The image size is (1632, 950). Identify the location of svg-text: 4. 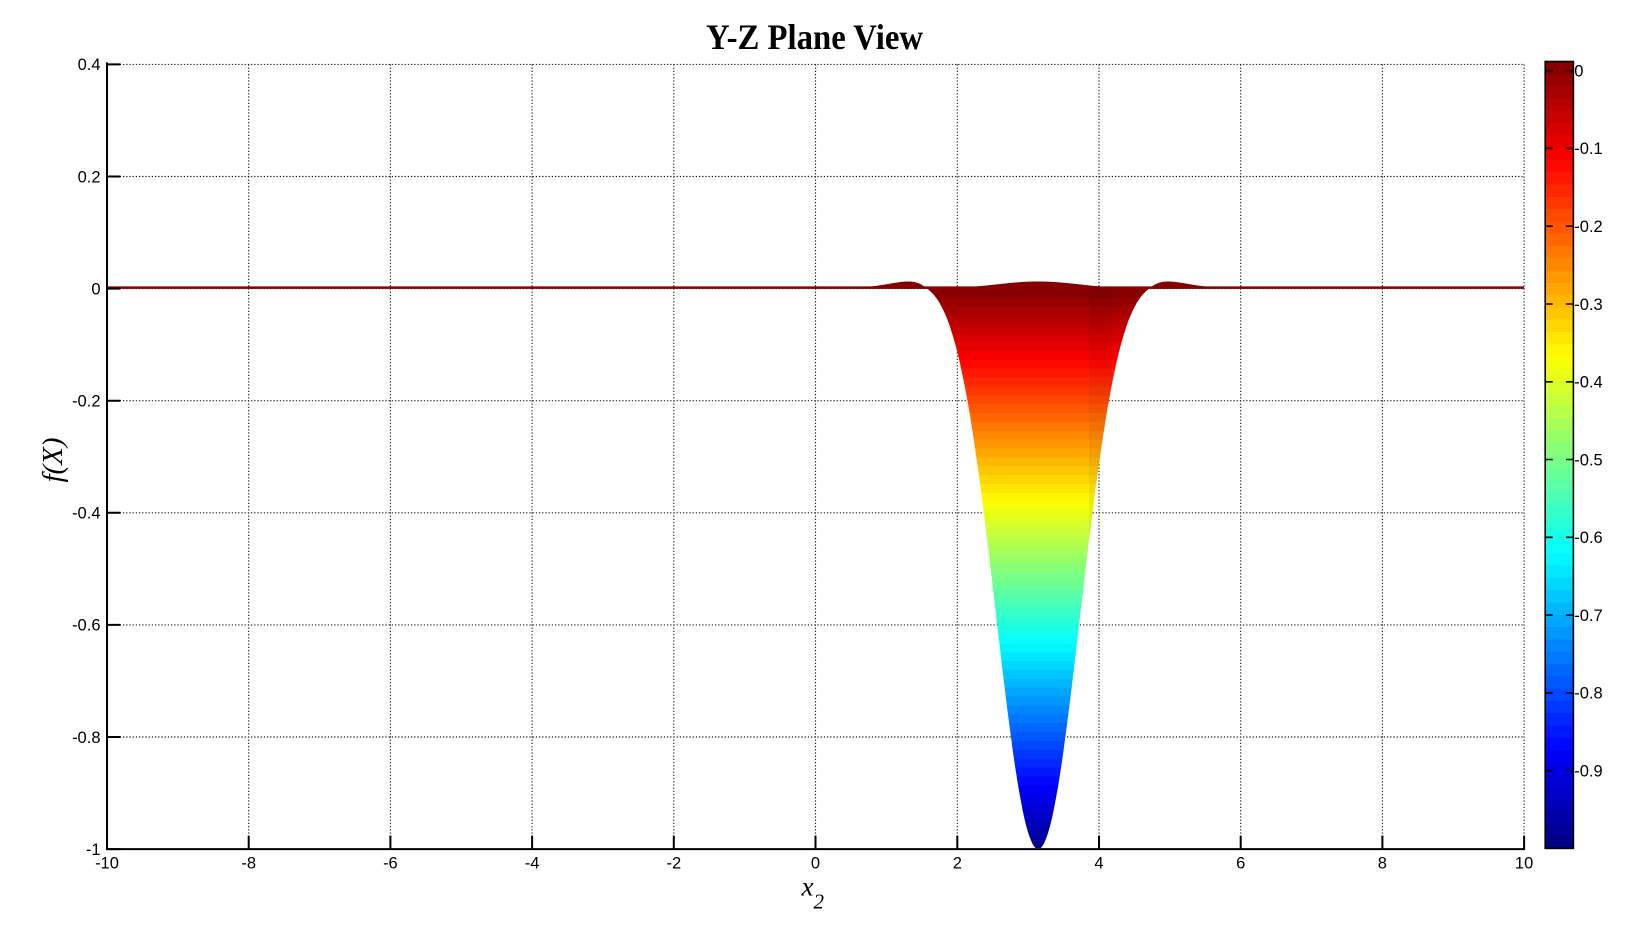
(1098, 863).